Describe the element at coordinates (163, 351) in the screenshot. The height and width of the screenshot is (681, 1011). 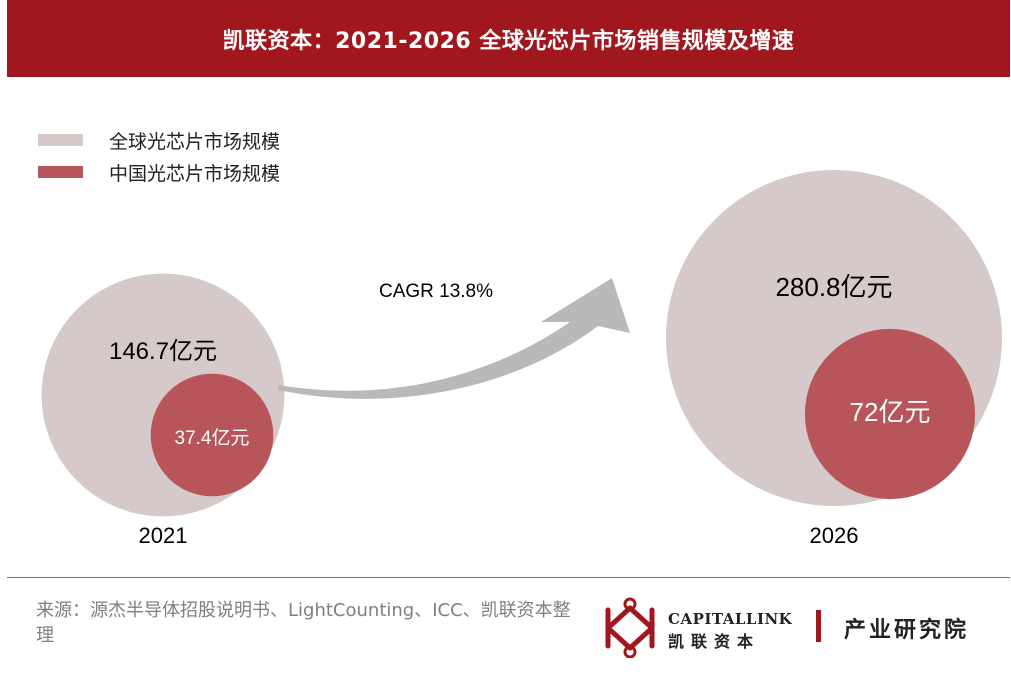
I see `label-global-2021: 146.7亿元` at that location.